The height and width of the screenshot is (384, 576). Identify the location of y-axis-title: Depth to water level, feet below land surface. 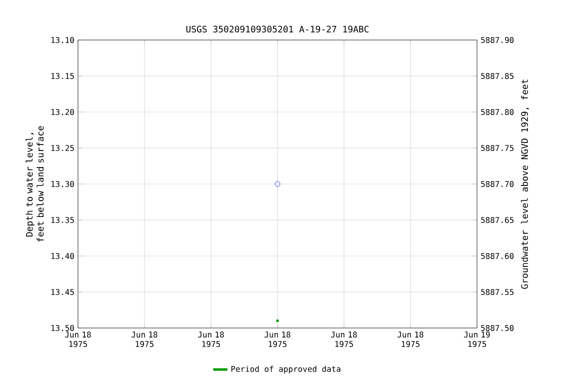
(35, 184).